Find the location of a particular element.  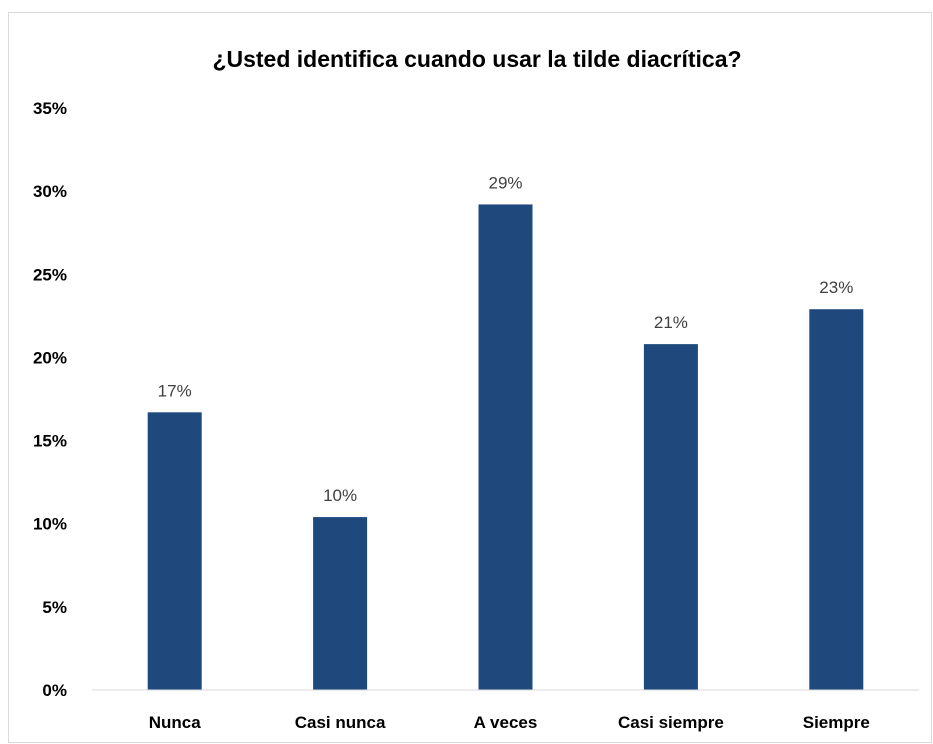

data-label: 17% is located at coordinates (175, 390).